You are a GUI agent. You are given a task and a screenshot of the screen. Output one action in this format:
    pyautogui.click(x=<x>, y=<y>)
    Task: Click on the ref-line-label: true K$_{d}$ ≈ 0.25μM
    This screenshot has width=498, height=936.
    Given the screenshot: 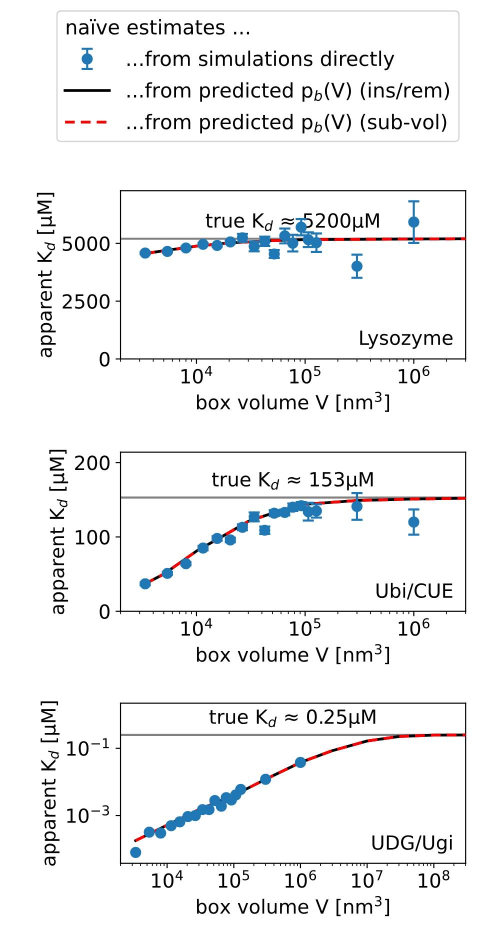 What is the action you would take?
    pyautogui.click(x=292, y=718)
    